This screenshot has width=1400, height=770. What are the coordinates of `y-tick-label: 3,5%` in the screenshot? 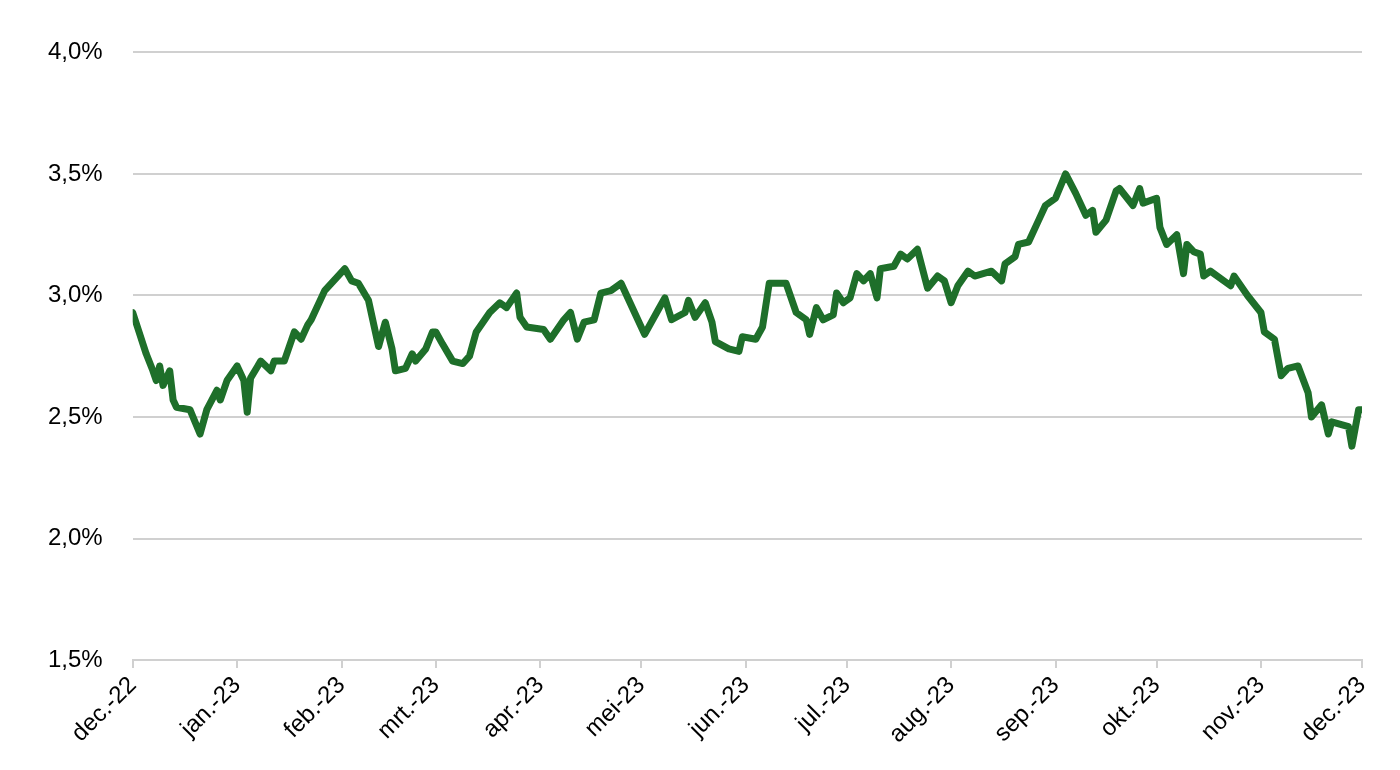 It's located at (75, 172).